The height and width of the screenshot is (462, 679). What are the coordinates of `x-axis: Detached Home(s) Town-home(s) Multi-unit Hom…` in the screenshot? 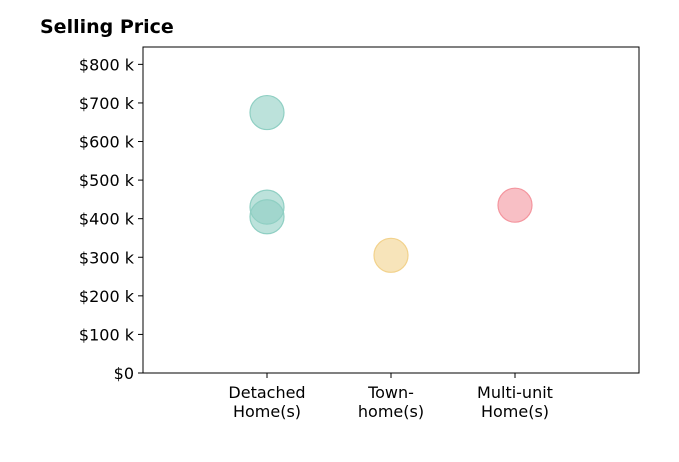 It's located at (390, 397).